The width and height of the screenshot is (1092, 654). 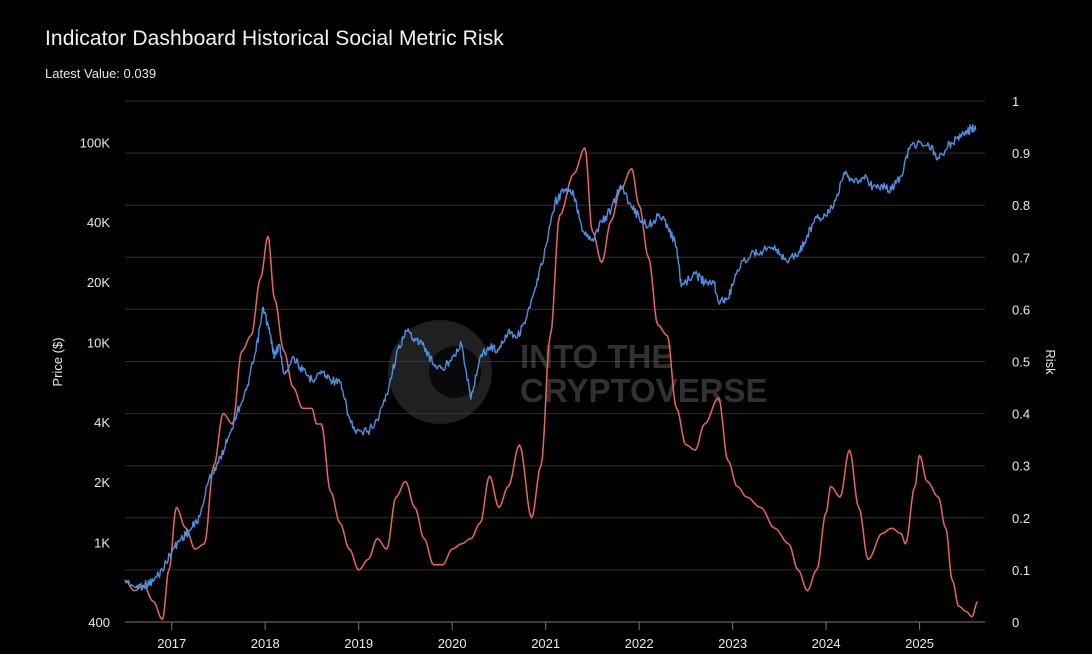 I want to click on x-tick-label: 2025, so click(x=919, y=643).